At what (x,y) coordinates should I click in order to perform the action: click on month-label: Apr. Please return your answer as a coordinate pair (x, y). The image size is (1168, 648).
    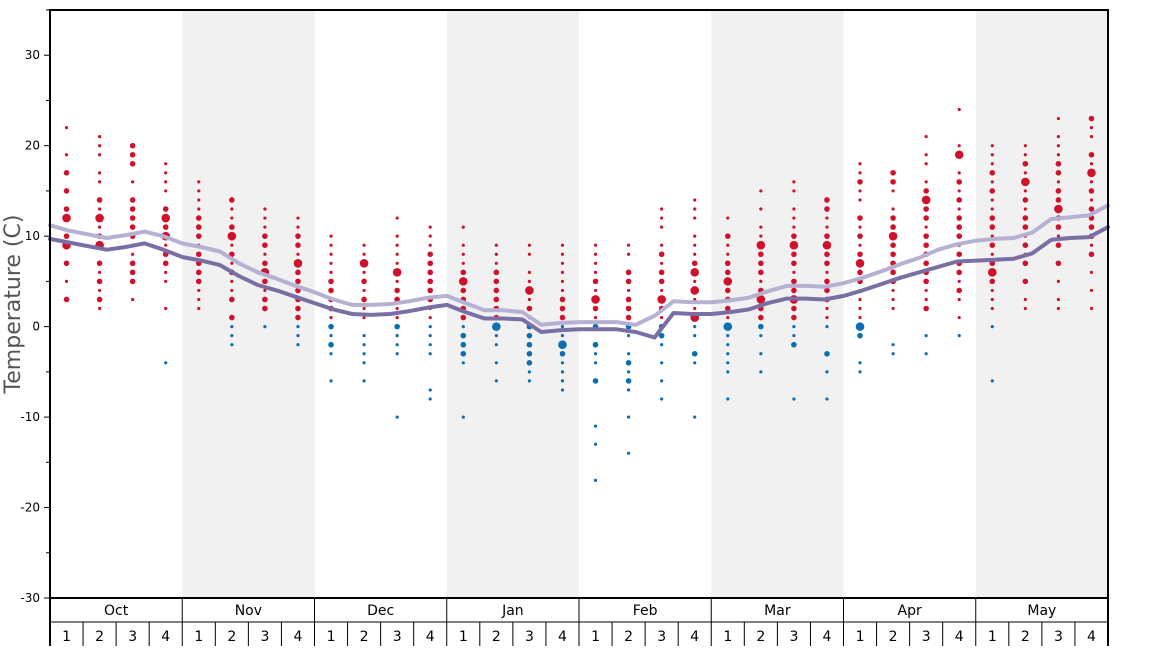
    Looking at the image, I should click on (910, 611).